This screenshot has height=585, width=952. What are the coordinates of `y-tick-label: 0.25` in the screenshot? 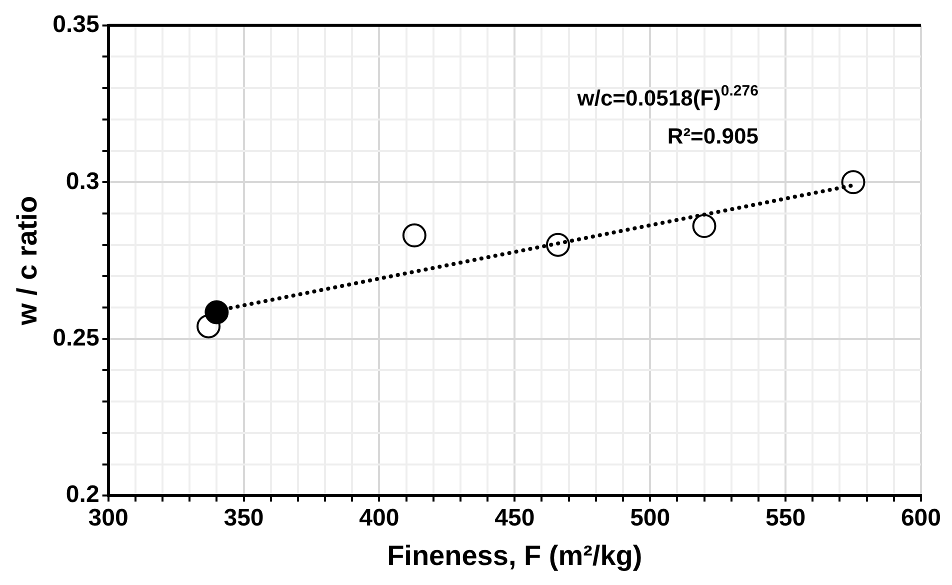 It's located at (76, 338).